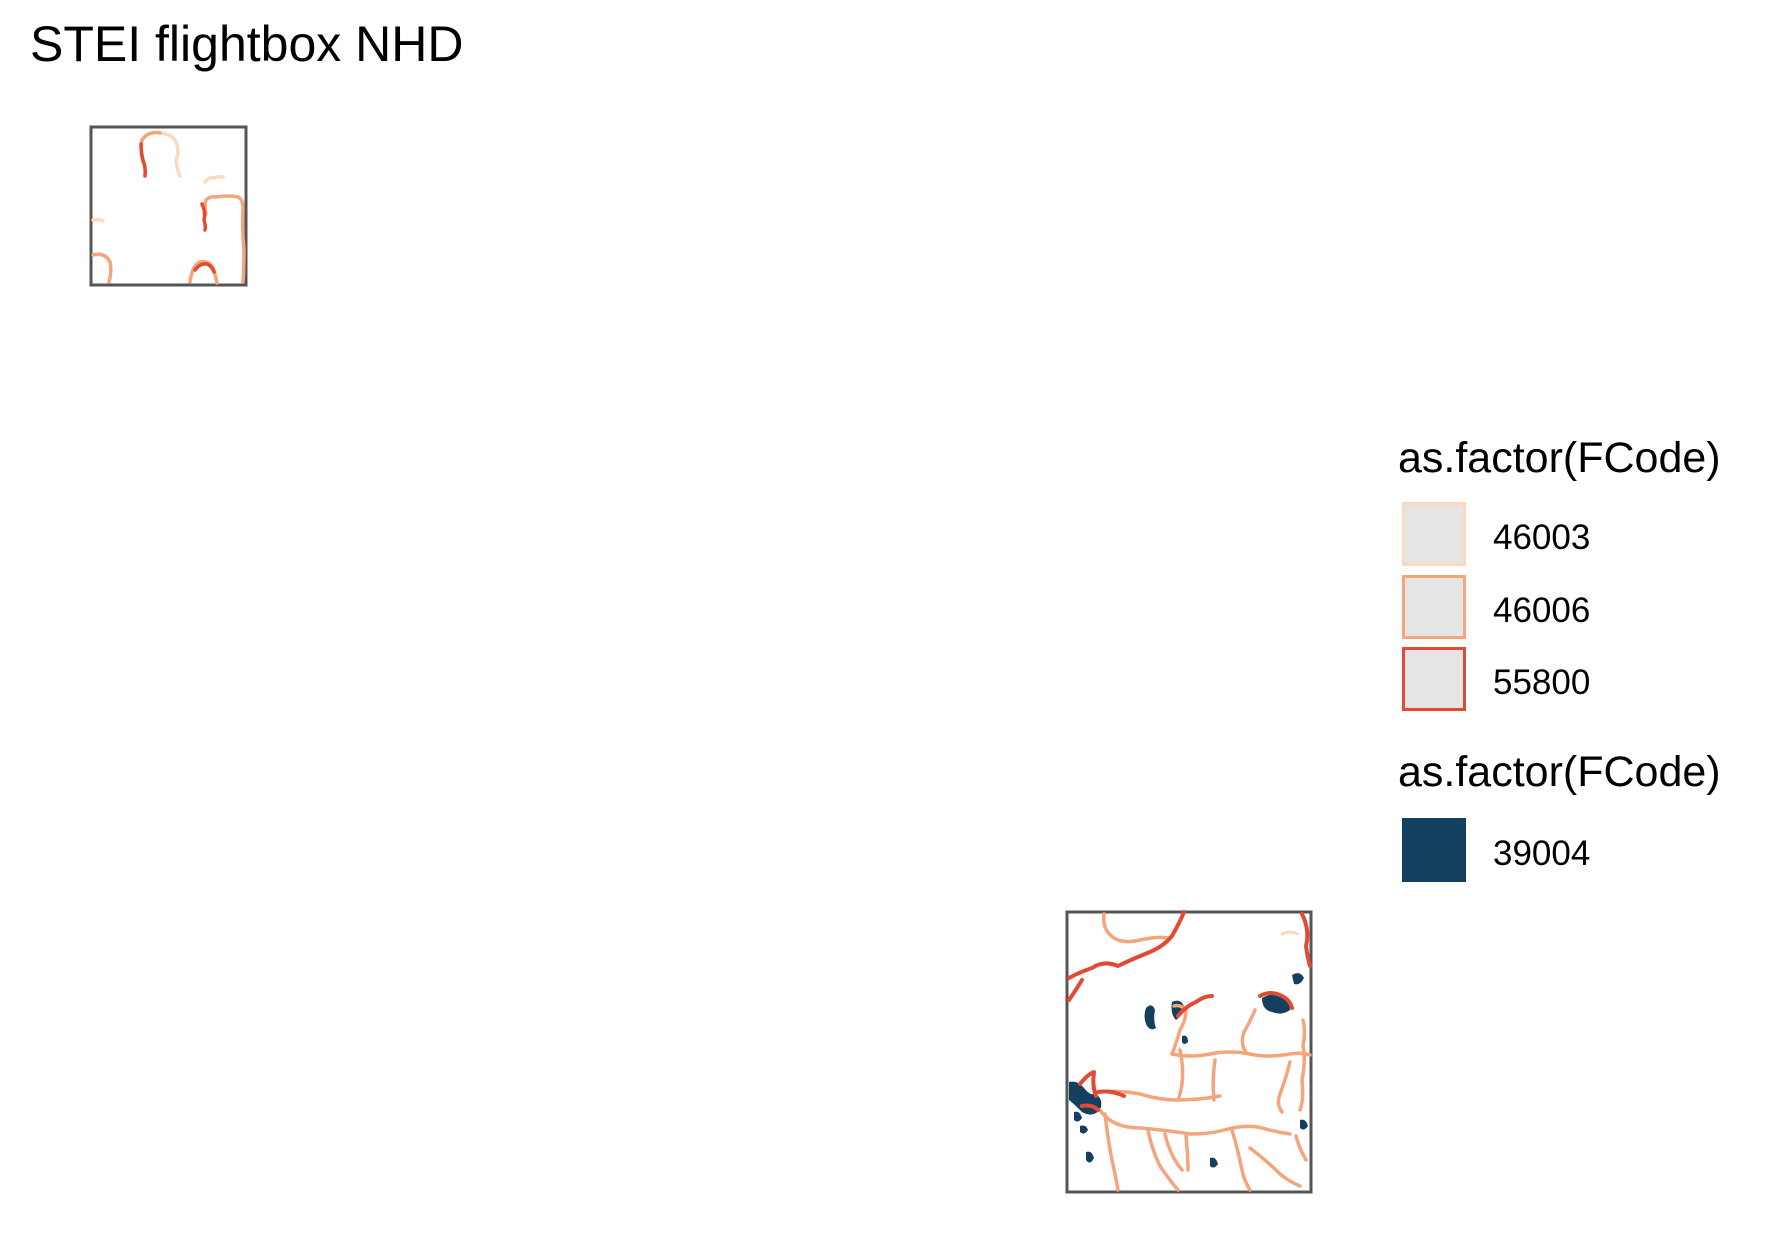 This screenshot has height=1243, width=1771. What do you see at coordinates (1542, 853) in the screenshot?
I see `legend-label-39004: 39004` at bounding box center [1542, 853].